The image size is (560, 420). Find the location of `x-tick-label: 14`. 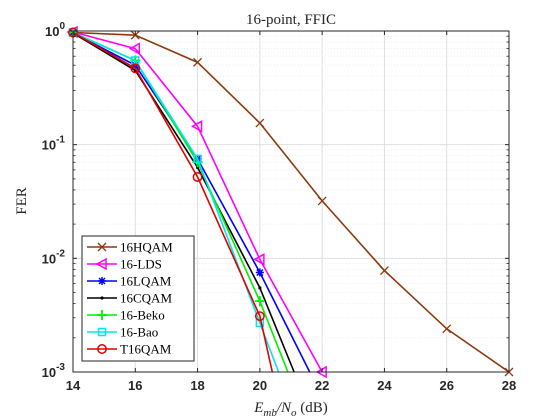

x-tick-label: 14 is located at coordinates (73, 385).